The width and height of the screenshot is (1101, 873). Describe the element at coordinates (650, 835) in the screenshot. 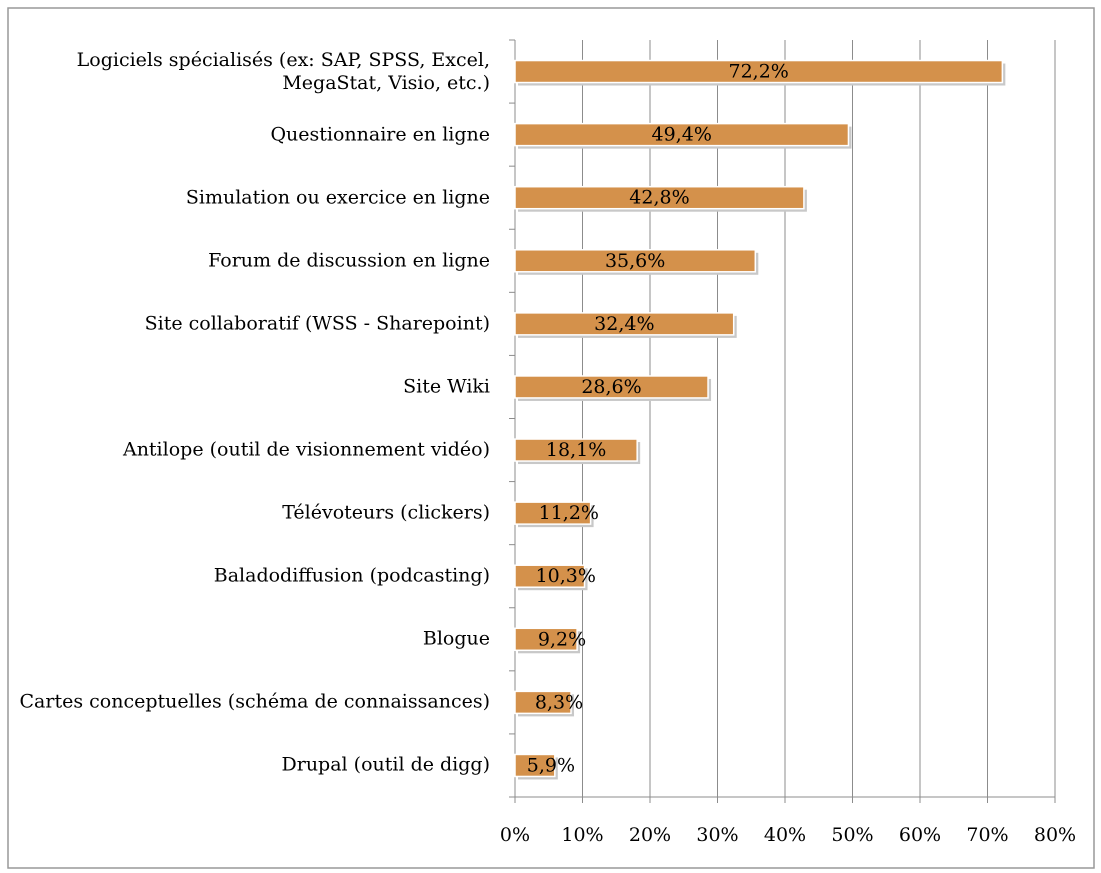

I see `x-tick-label: 20%` at that location.